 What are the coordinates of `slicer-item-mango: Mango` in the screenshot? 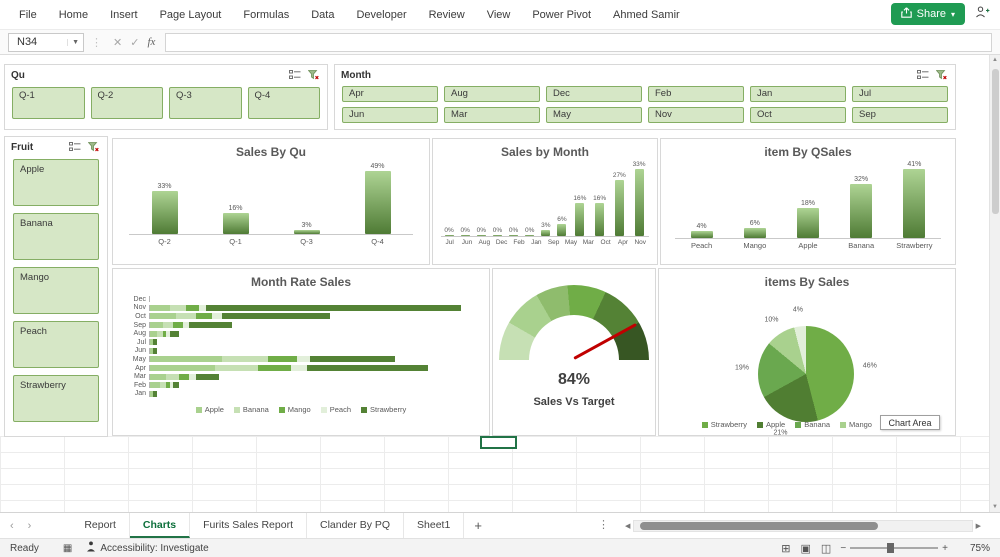 It's located at (56, 290).